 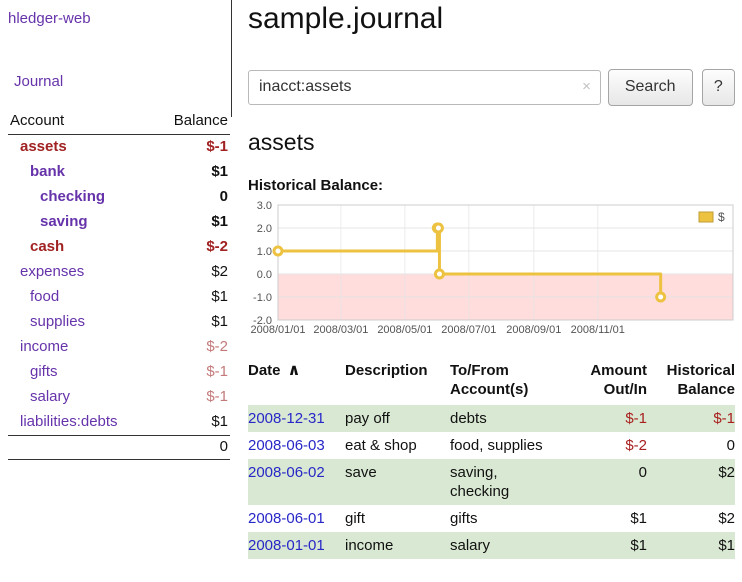 I want to click on svg-text: 0.0, so click(x=264, y=275).